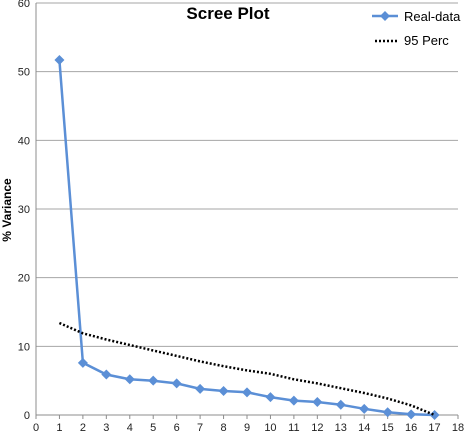 The width and height of the screenshot is (474, 432). What do you see at coordinates (432, 16) in the screenshot?
I see `legend-label-real-data: Real-data` at bounding box center [432, 16].